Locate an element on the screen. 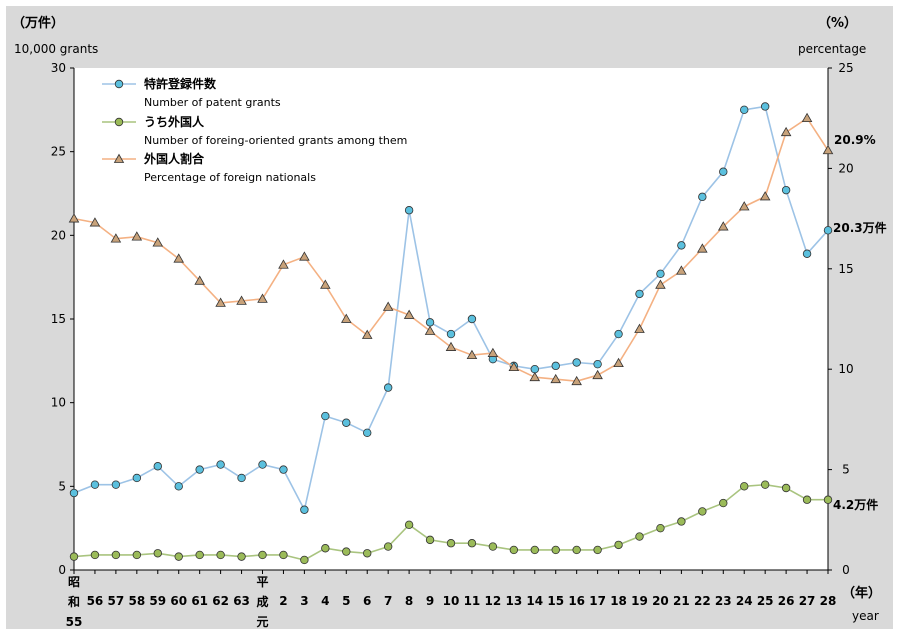  x-tick-label: 13 is located at coordinates (513, 601).